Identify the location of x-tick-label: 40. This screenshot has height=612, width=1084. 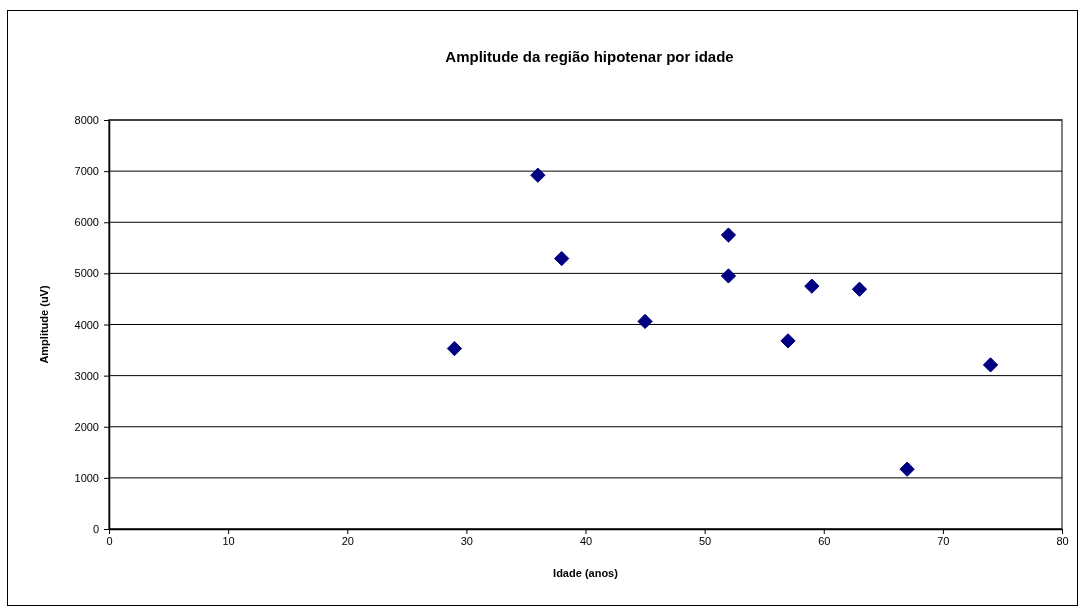
(586, 540).